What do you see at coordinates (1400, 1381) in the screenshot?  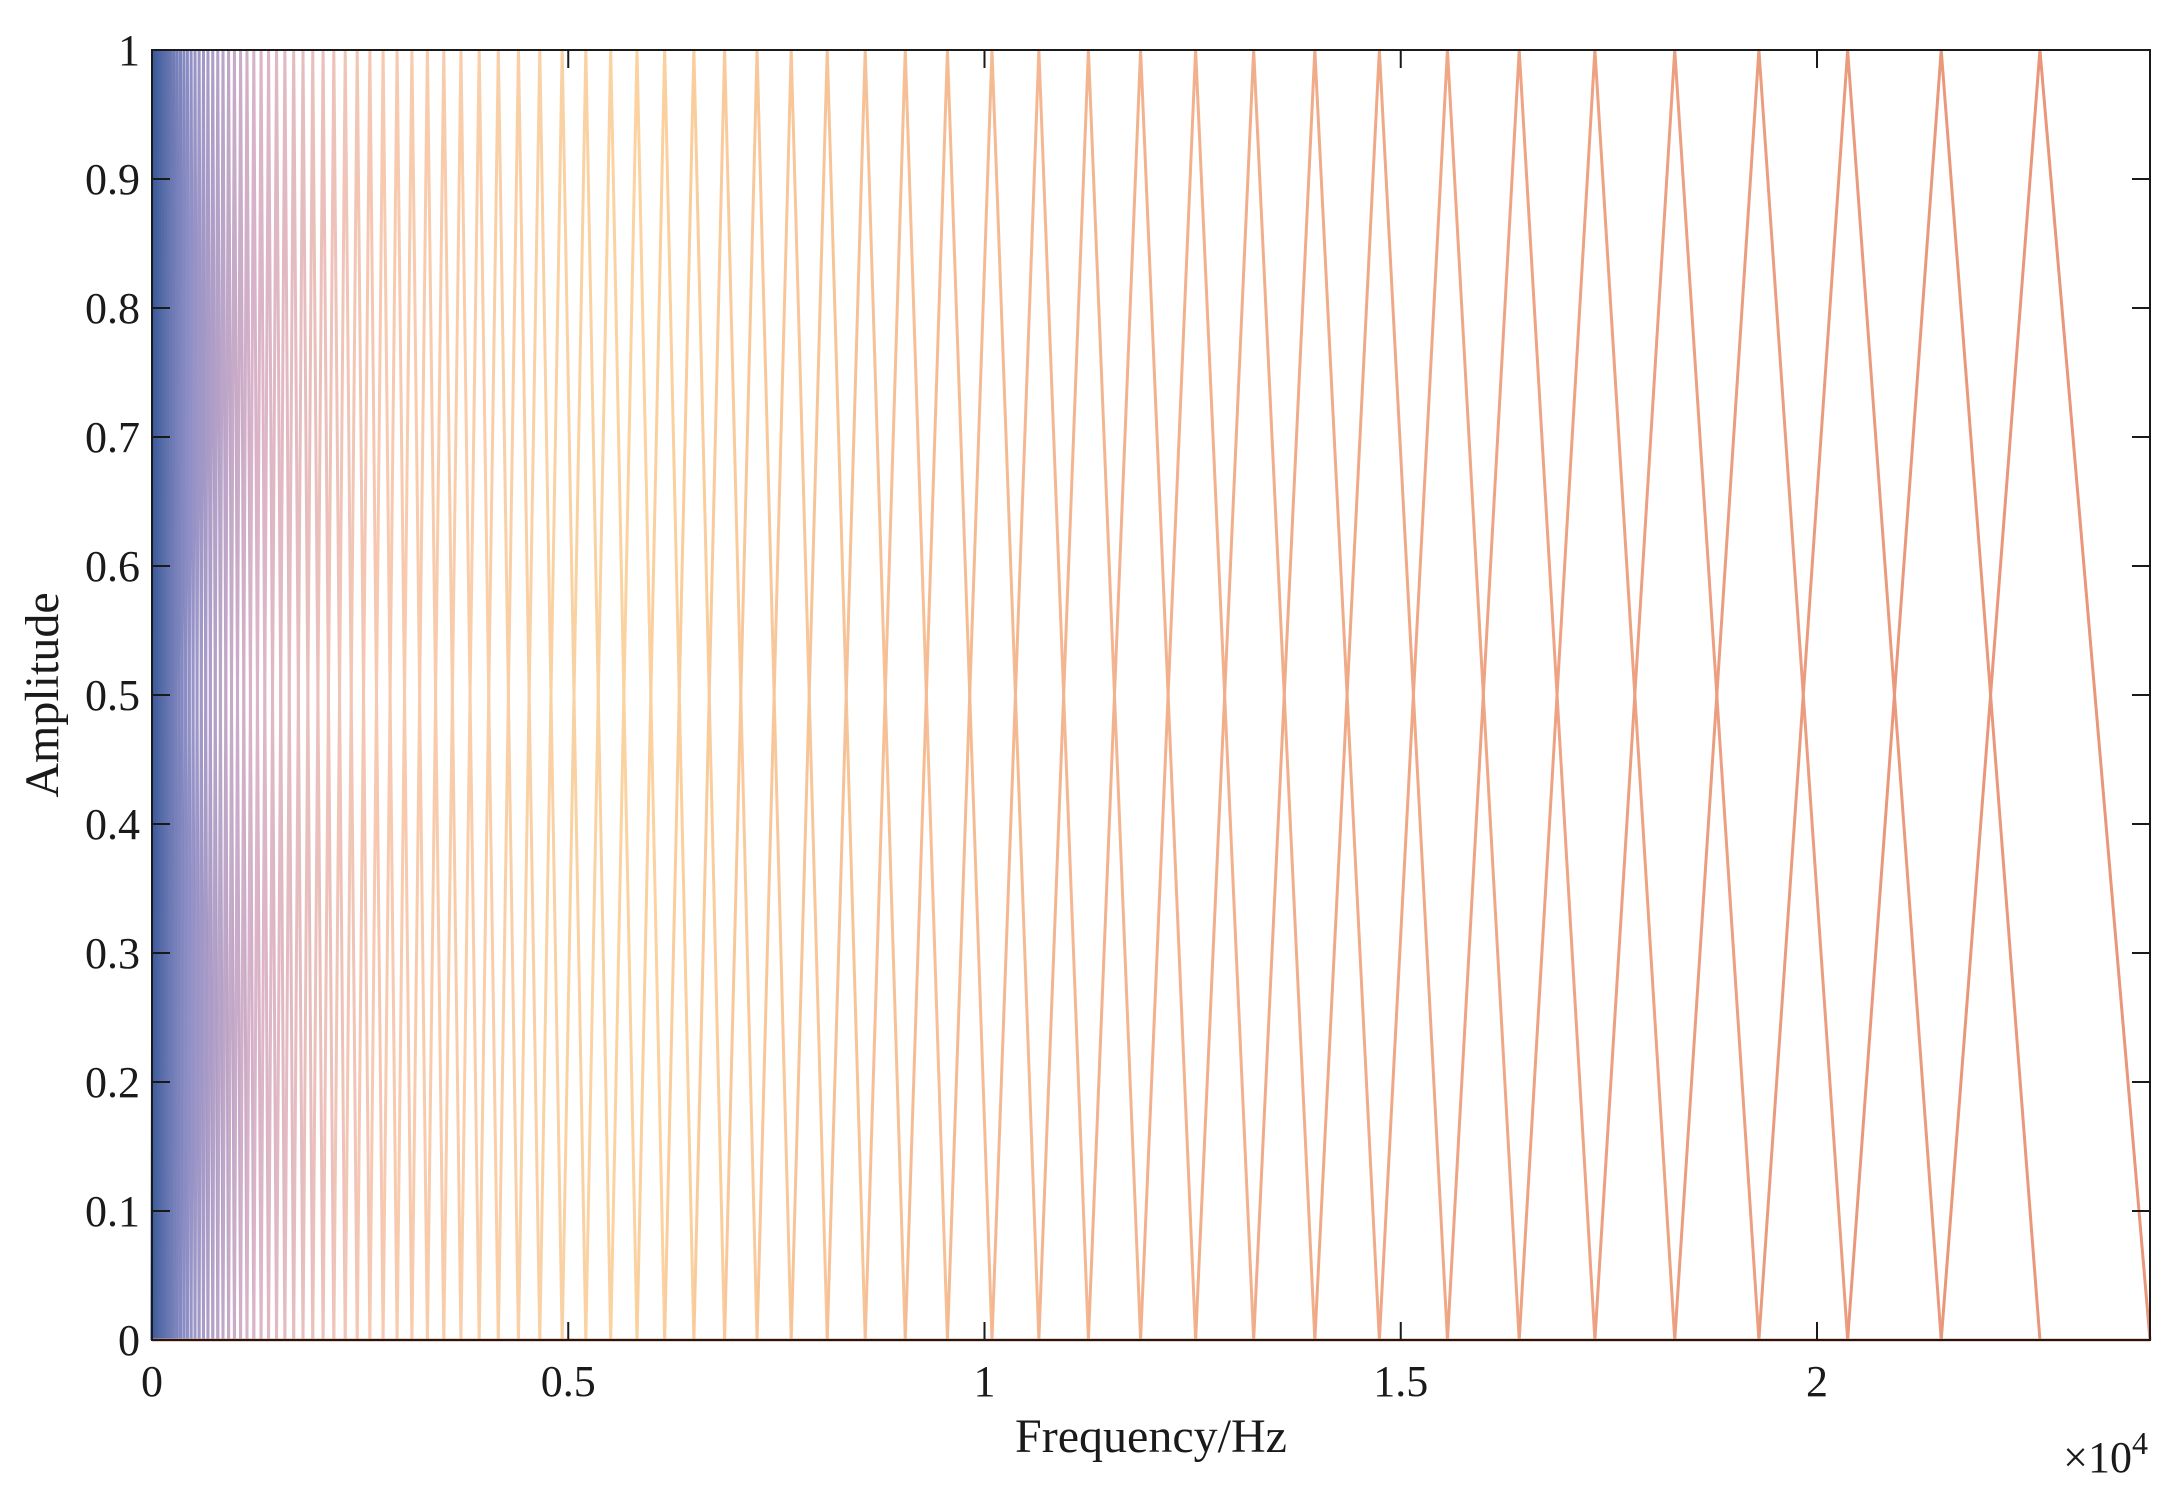 I see `x-tick-label: 1.5` at bounding box center [1400, 1381].